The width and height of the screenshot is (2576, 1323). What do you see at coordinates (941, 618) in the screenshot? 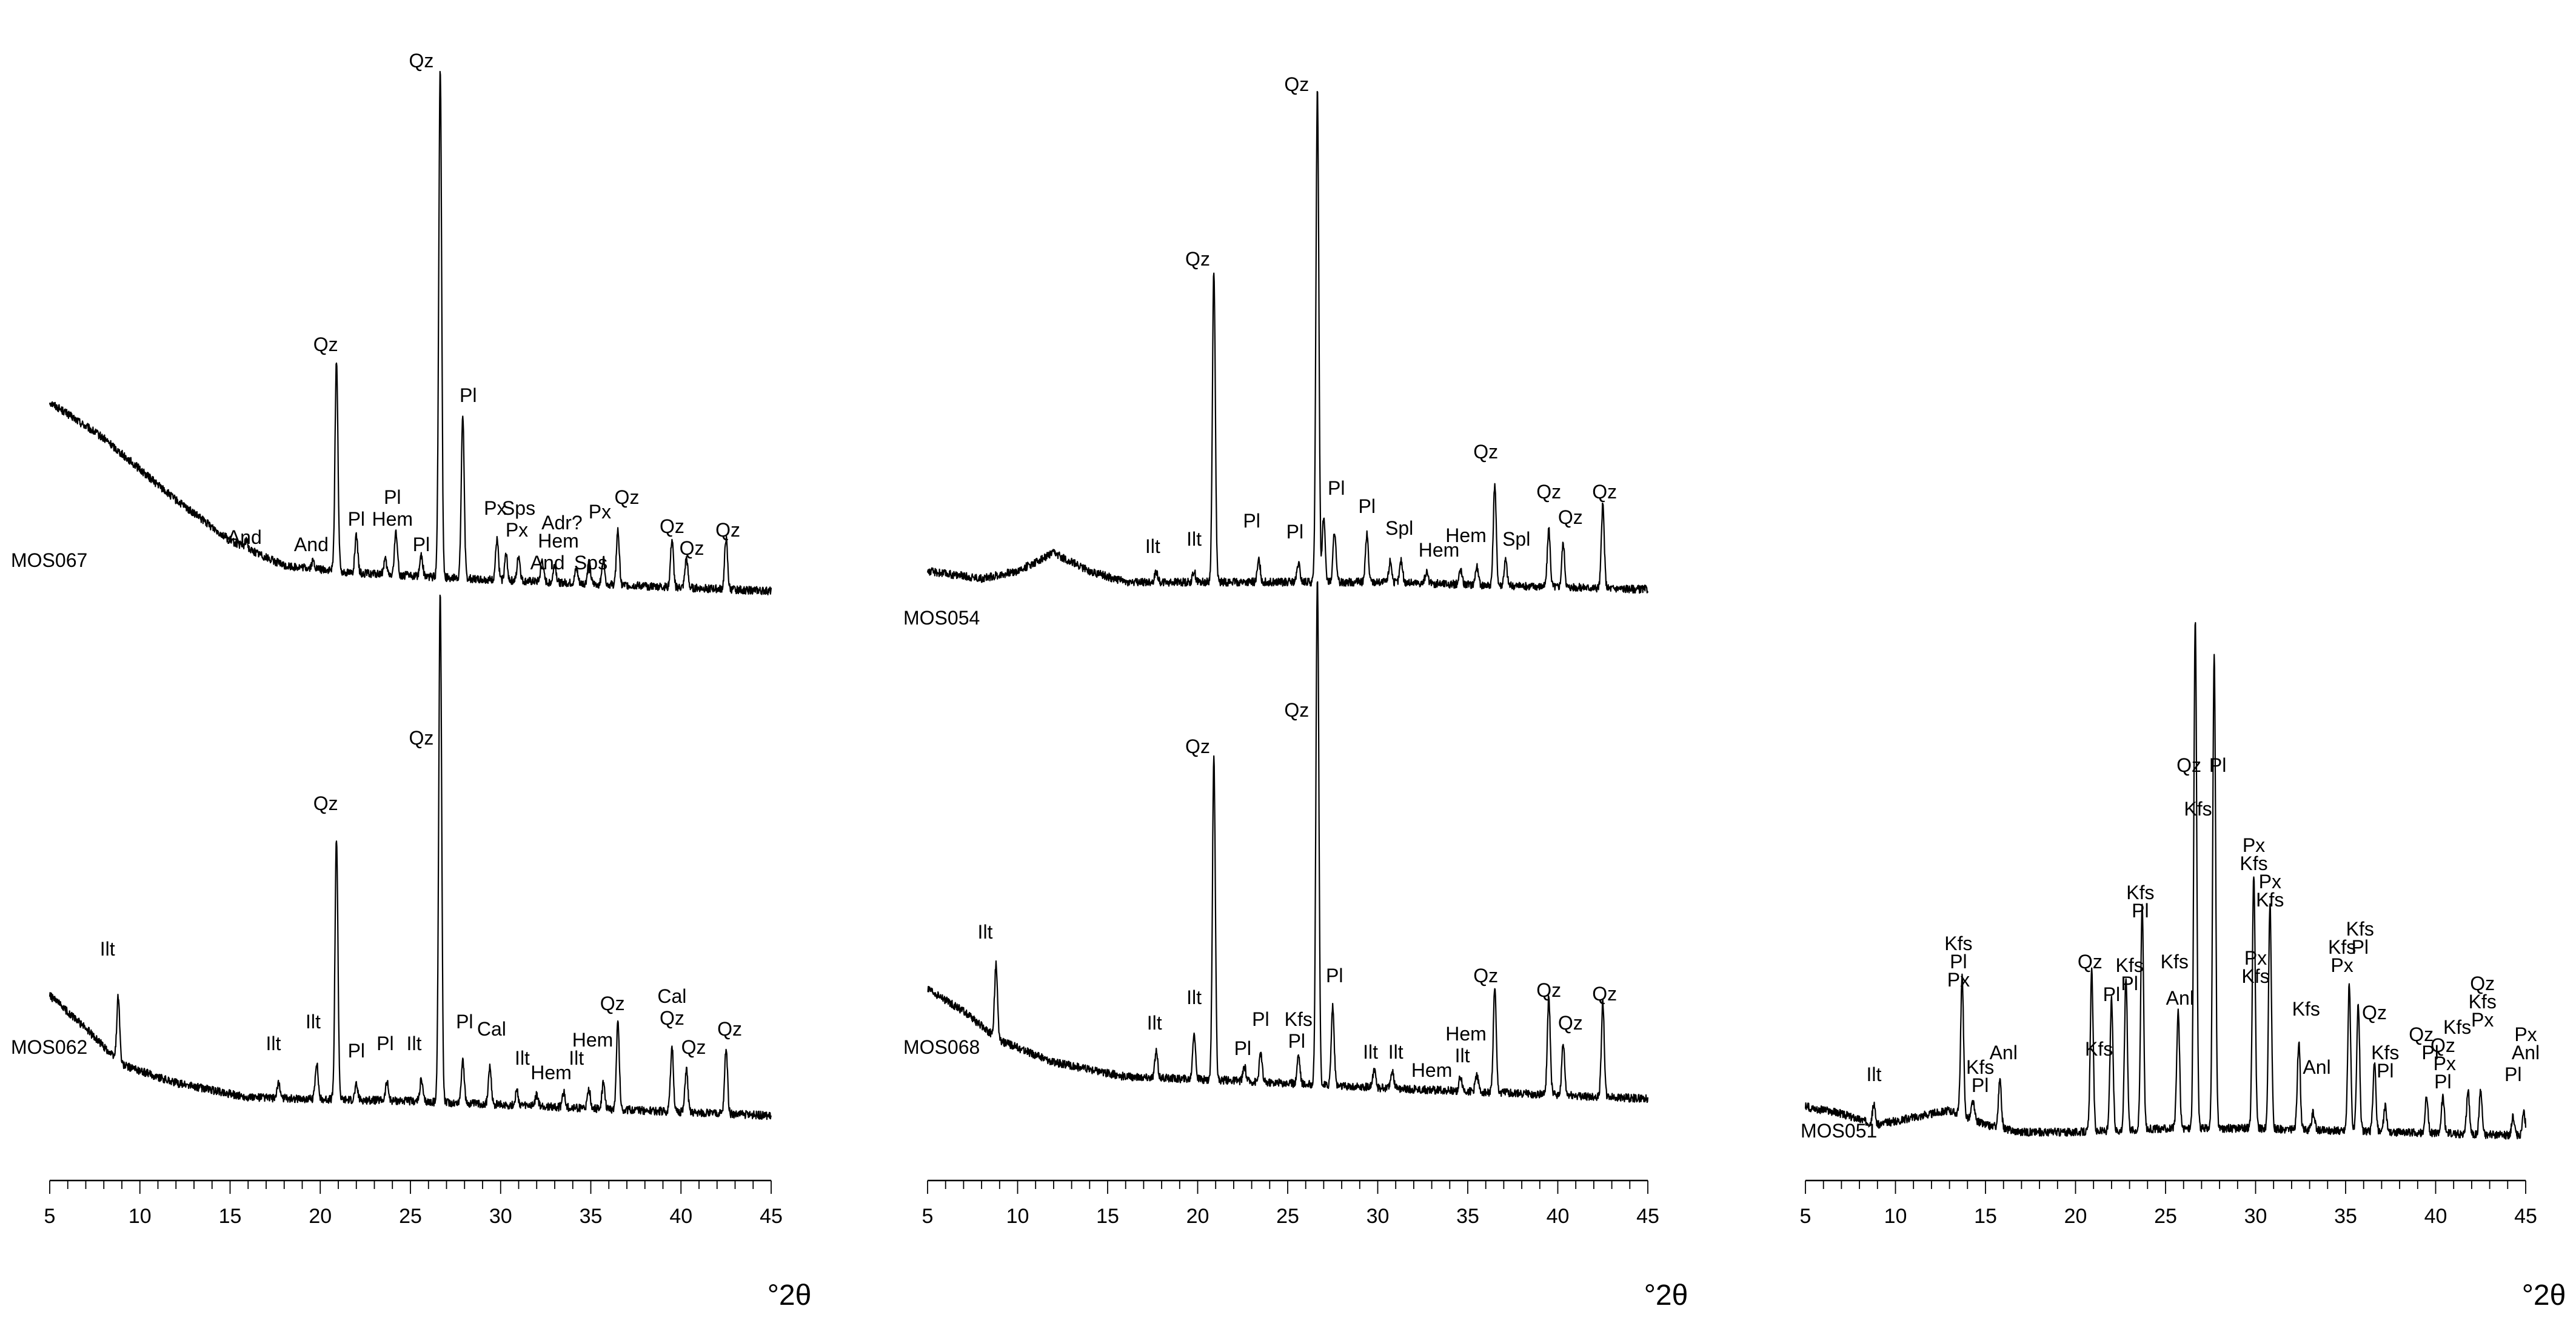
I see `sample-label: MOS054` at bounding box center [941, 618].